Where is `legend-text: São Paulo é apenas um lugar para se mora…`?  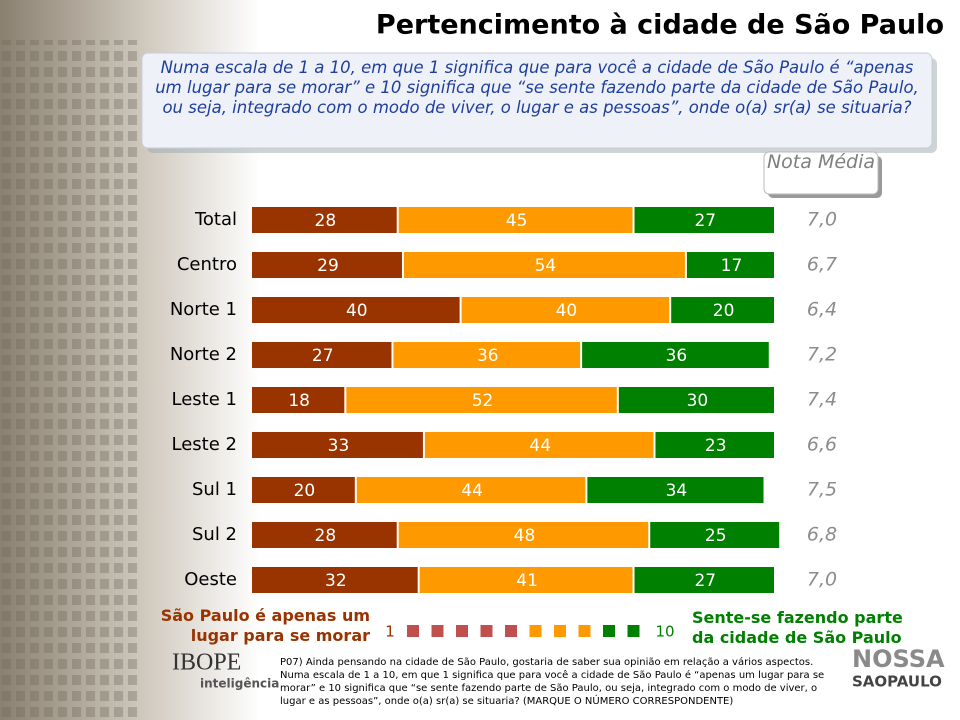
legend-text: São Paulo é apenas um lugar para se mora… is located at coordinates (265, 625).